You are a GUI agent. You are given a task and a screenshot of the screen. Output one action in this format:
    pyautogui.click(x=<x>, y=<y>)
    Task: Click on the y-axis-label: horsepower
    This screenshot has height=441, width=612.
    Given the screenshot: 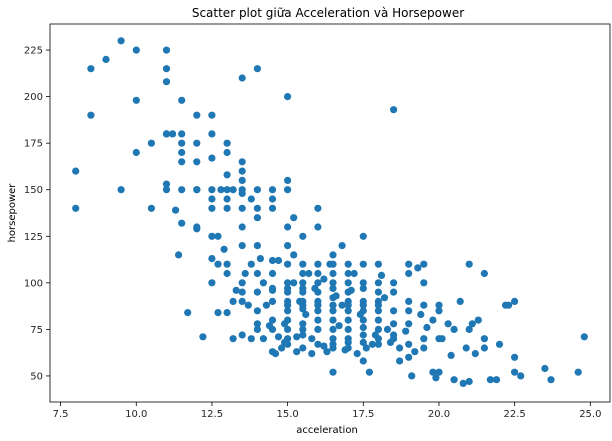 What is the action you would take?
    pyautogui.click(x=12, y=213)
    